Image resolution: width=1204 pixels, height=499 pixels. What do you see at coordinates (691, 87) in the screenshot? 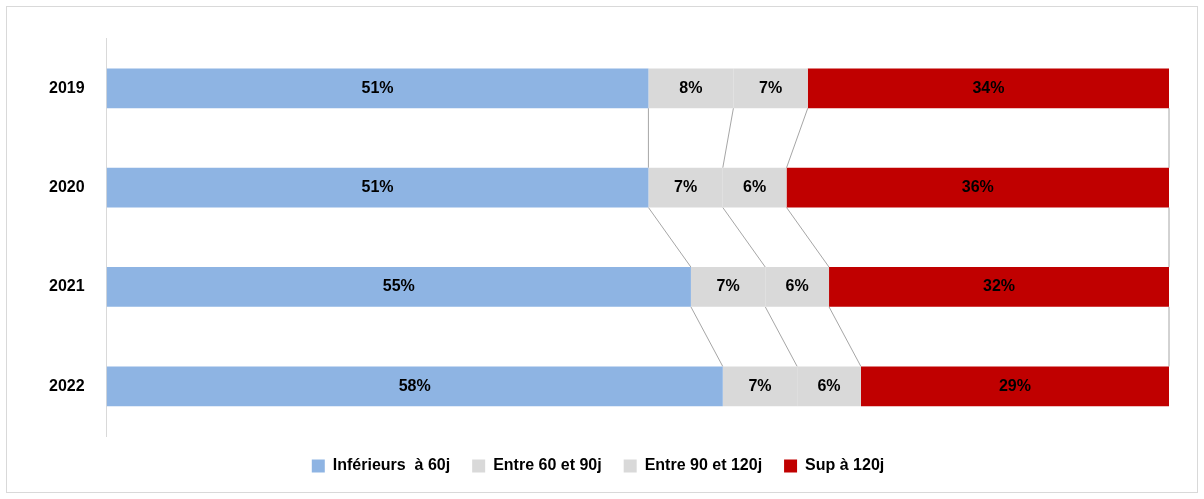
I see `data-label: 8%` at bounding box center [691, 87].